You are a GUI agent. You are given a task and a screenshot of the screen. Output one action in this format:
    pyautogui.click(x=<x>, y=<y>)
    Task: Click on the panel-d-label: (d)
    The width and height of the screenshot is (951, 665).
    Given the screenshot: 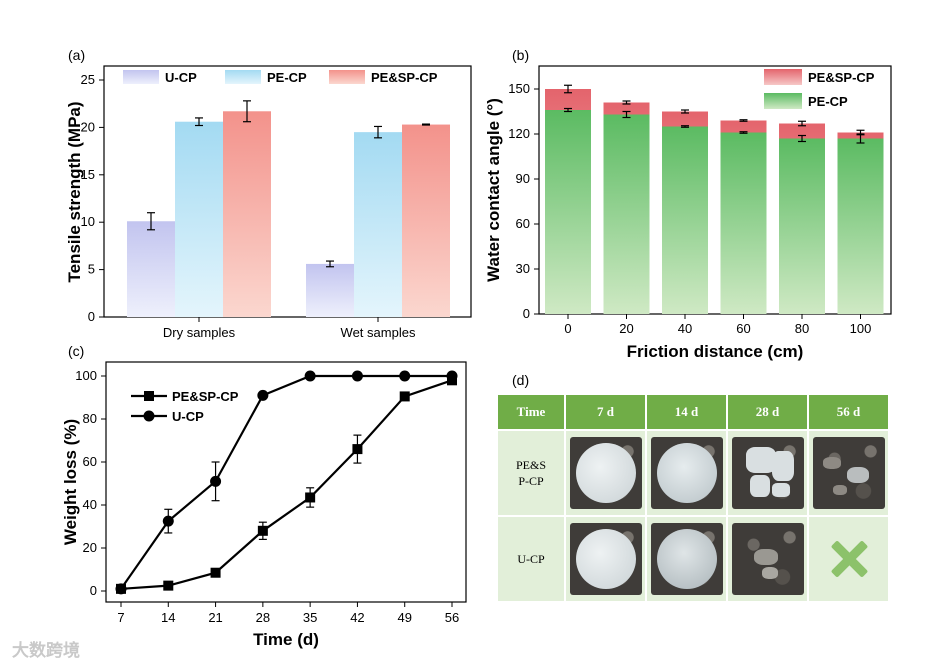 What is the action you would take?
    pyautogui.click(x=520, y=380)
    